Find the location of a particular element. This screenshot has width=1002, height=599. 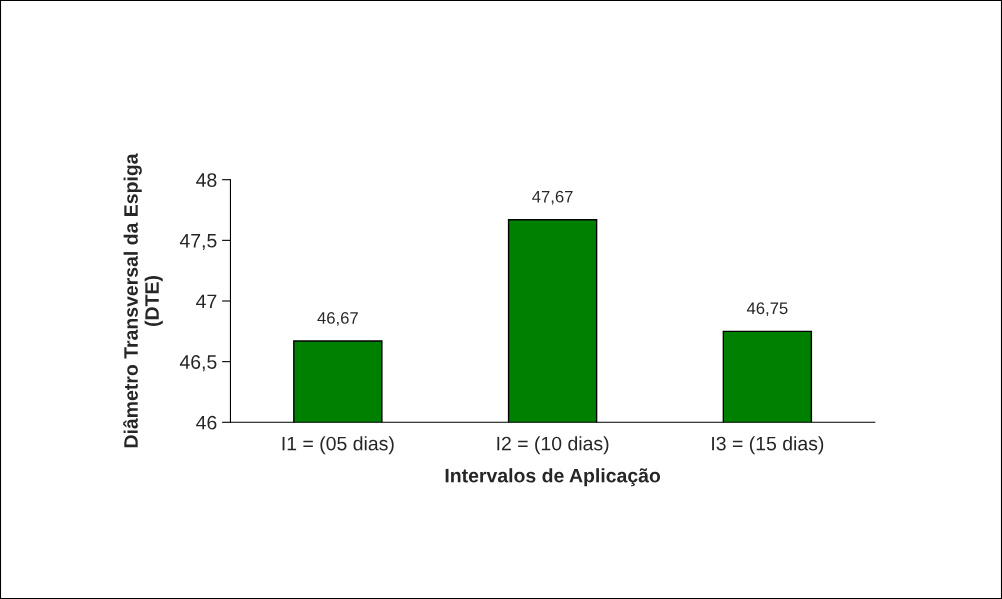

y-tick-label: 48 is located at coordinates (206, 180).